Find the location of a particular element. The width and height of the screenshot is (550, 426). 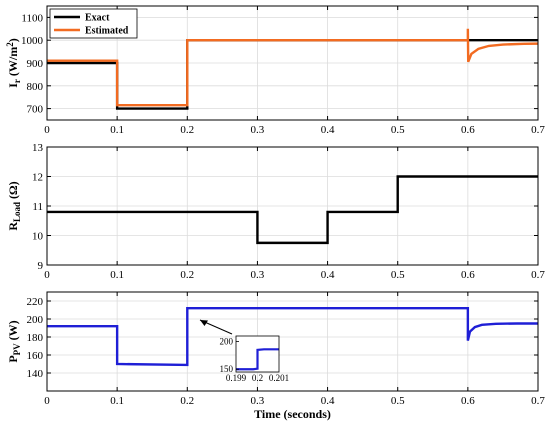

irradiance-y-axis-label: Ir (W/m2) is located at coordinates (13, 63).